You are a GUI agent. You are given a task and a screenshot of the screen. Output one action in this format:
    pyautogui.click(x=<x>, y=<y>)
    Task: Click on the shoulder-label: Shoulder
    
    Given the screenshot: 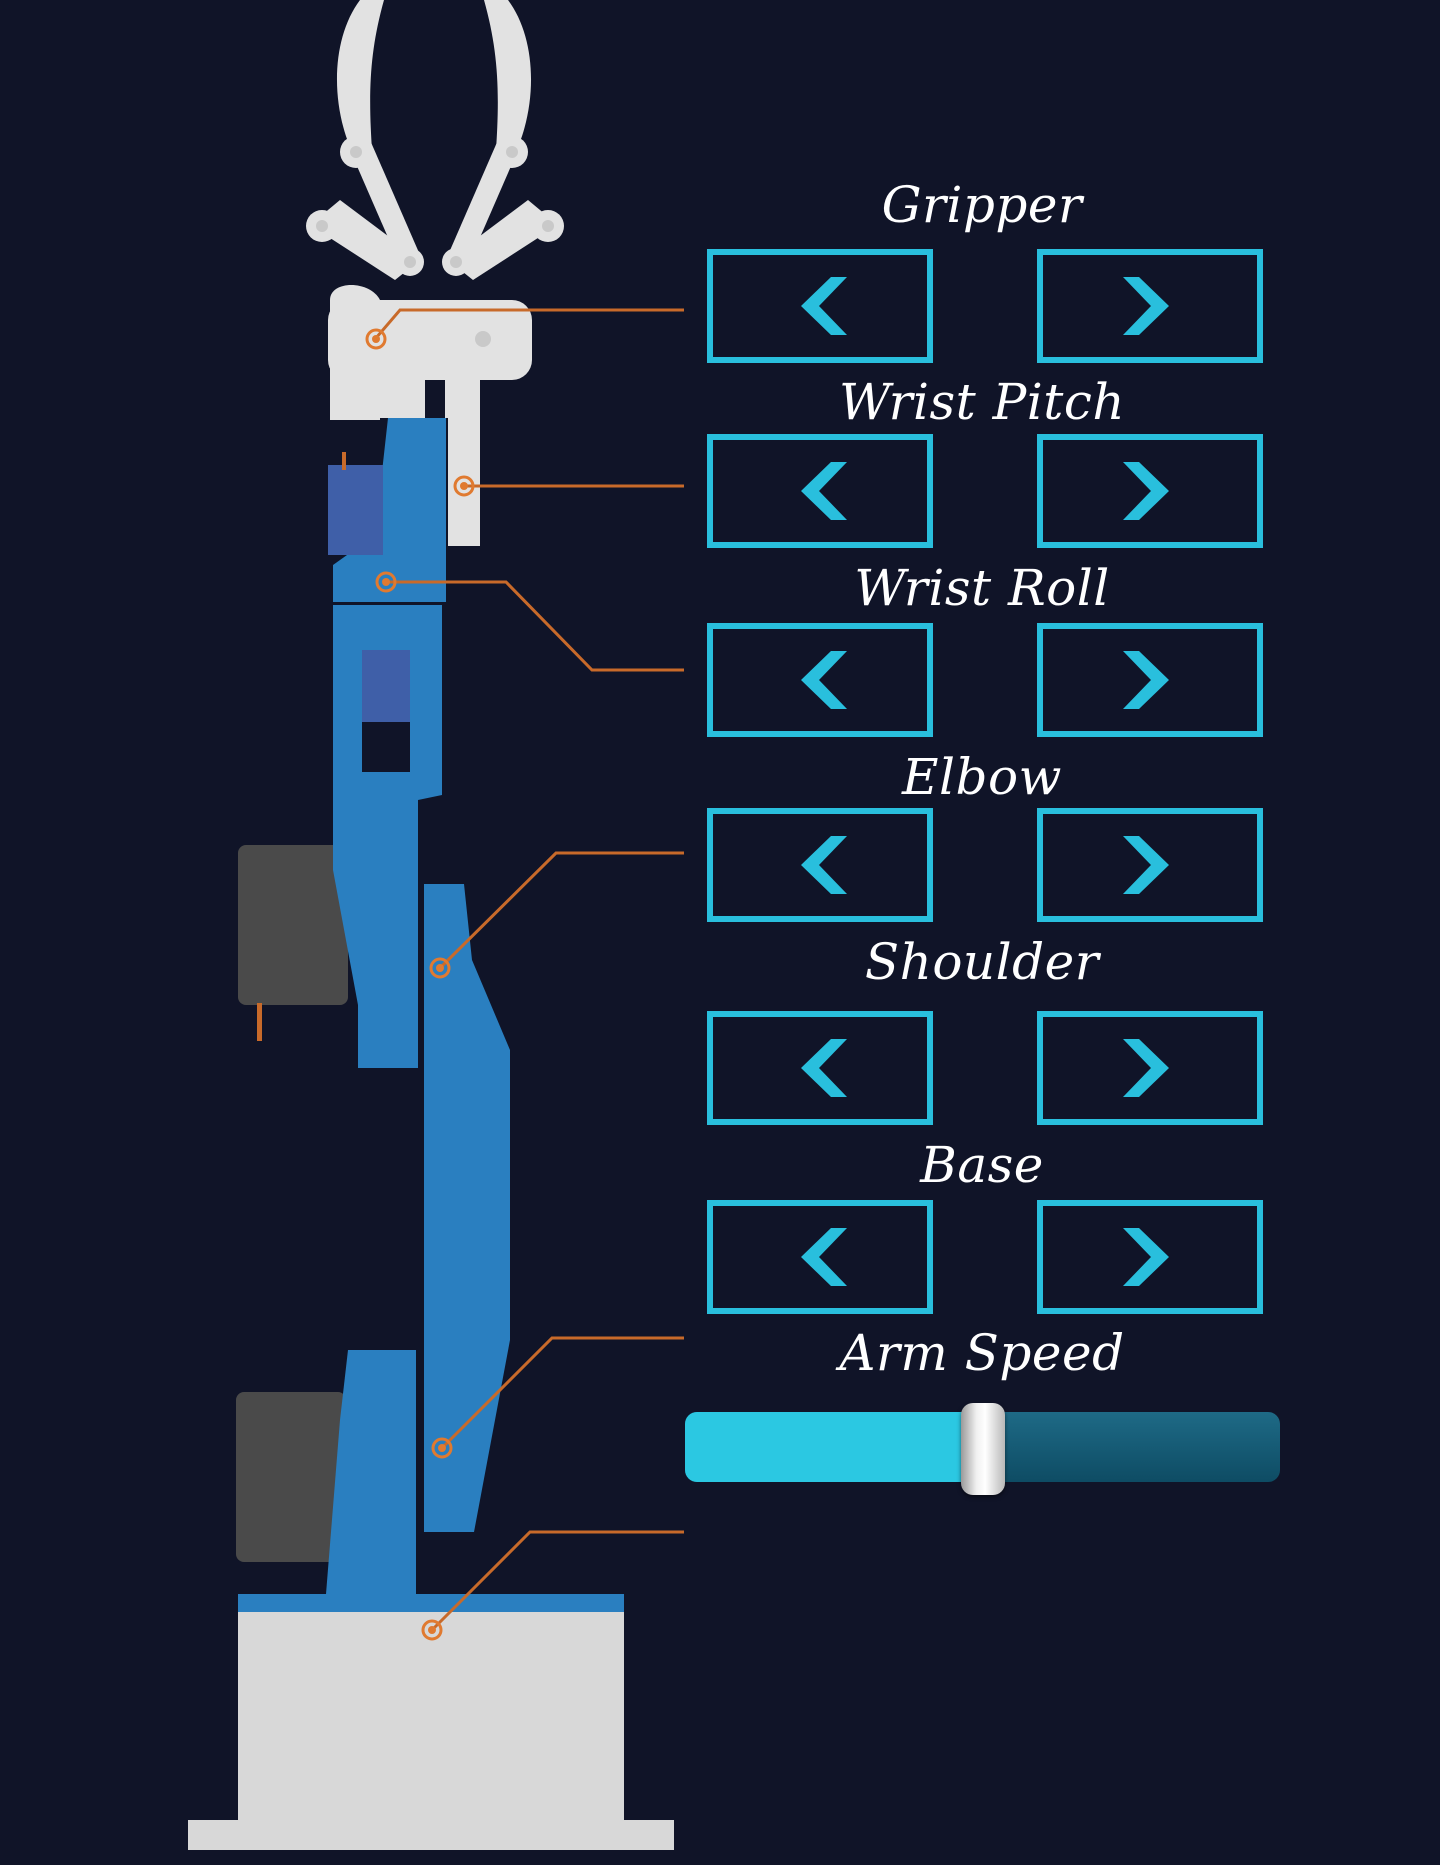 What is the action you would take?
    pyautogui.click(x=982, y=962)
    